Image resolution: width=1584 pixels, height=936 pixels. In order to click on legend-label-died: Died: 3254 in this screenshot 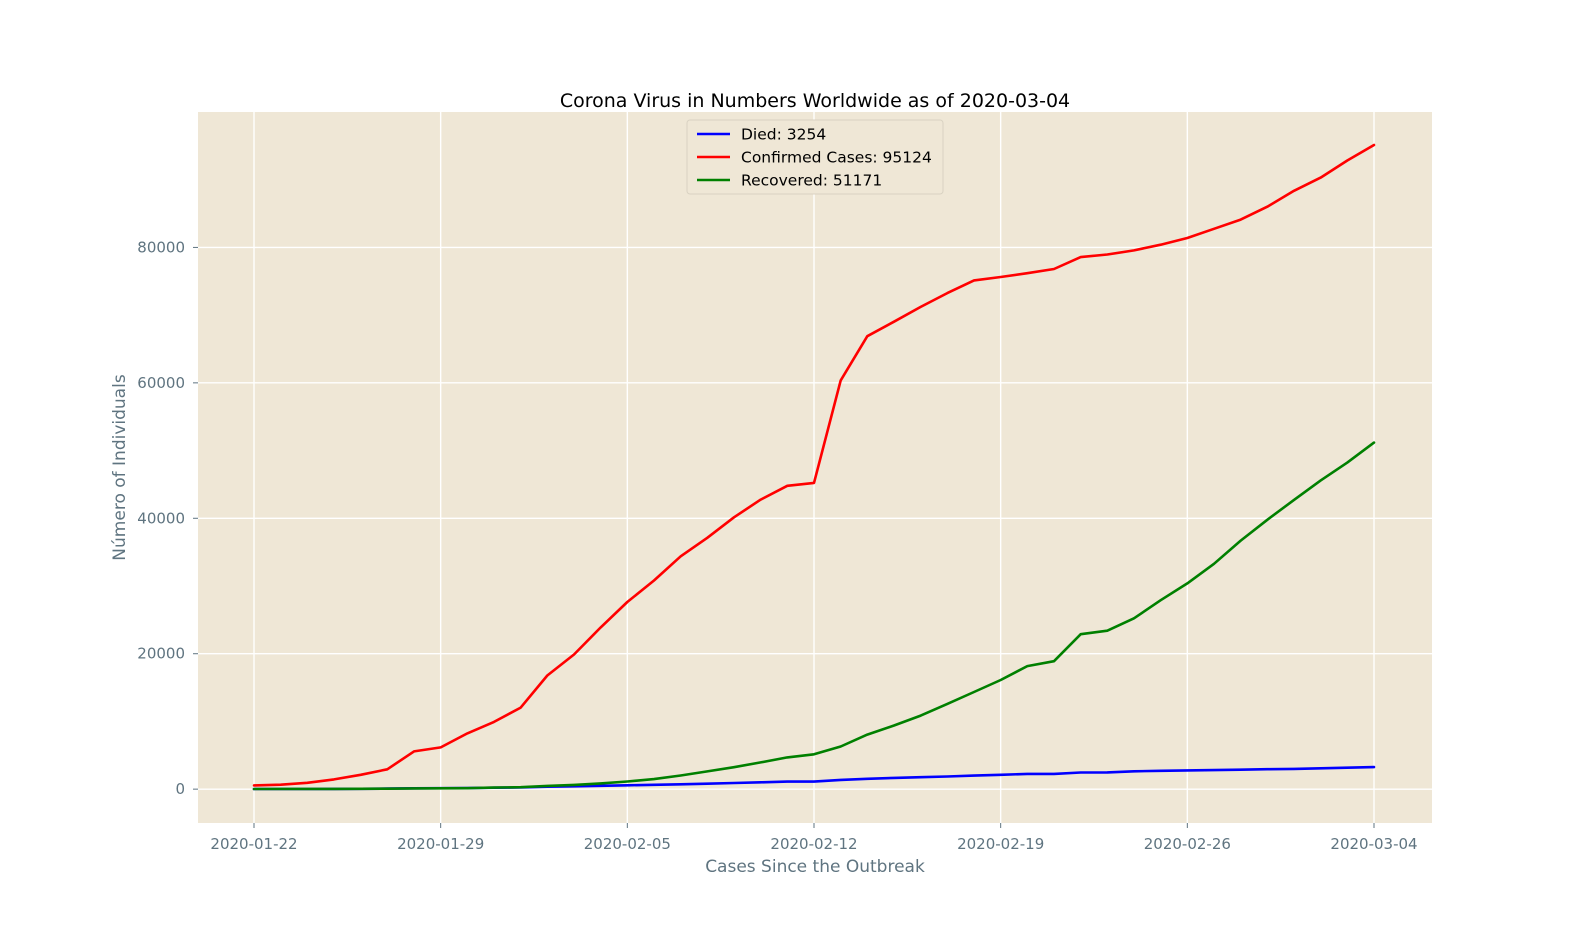, I will do `click(783, 135)`.